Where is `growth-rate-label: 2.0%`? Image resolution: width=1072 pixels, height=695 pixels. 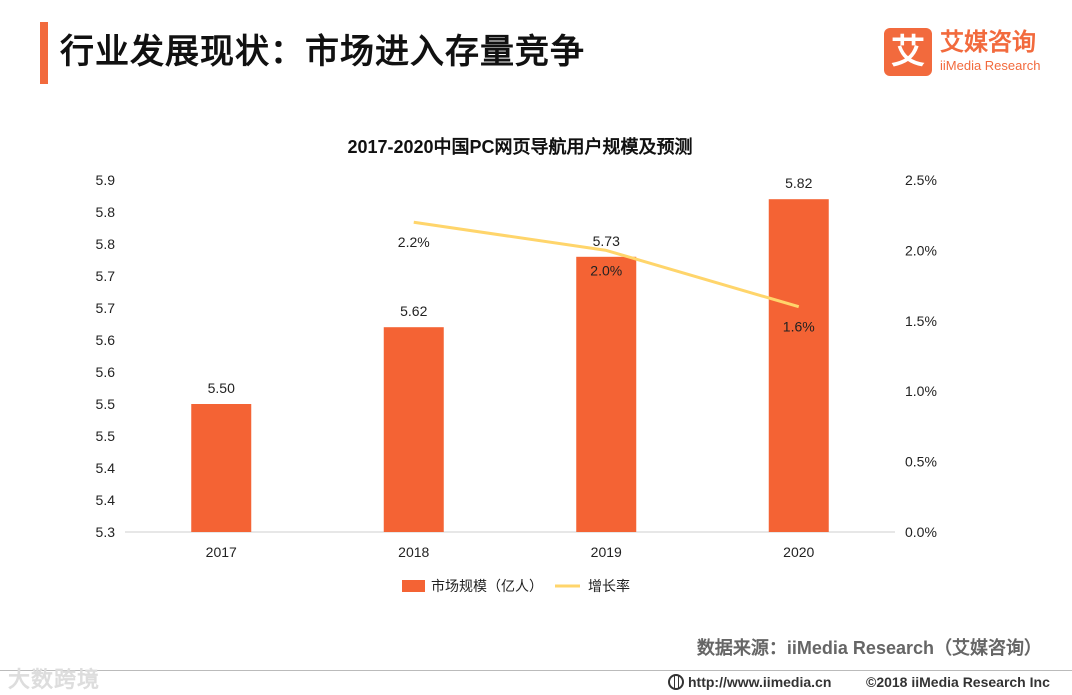 growth-rate-label: 2.0% is located at coordinates (606, 270).